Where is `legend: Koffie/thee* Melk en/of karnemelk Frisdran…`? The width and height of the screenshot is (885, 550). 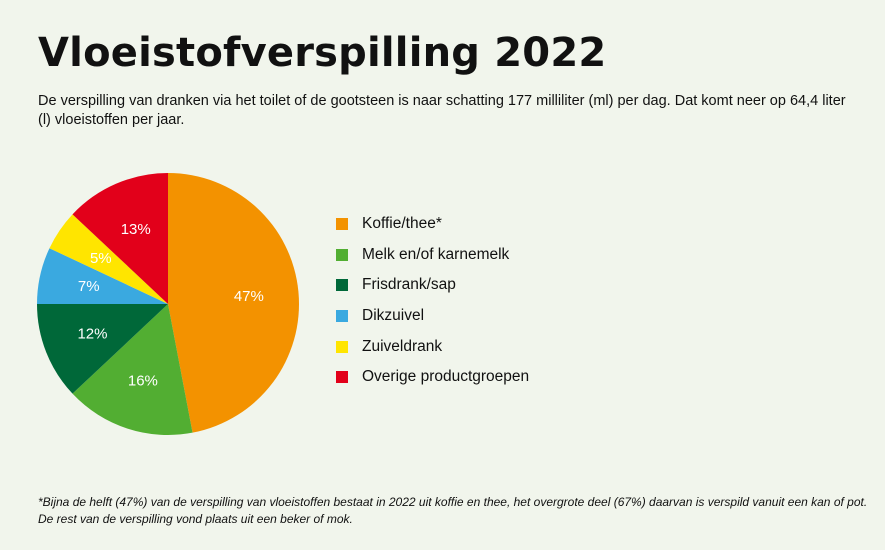 legend: Koffie/thee* Melk en/of karnemelk Frisdran… is located at coordinates (432, 301).